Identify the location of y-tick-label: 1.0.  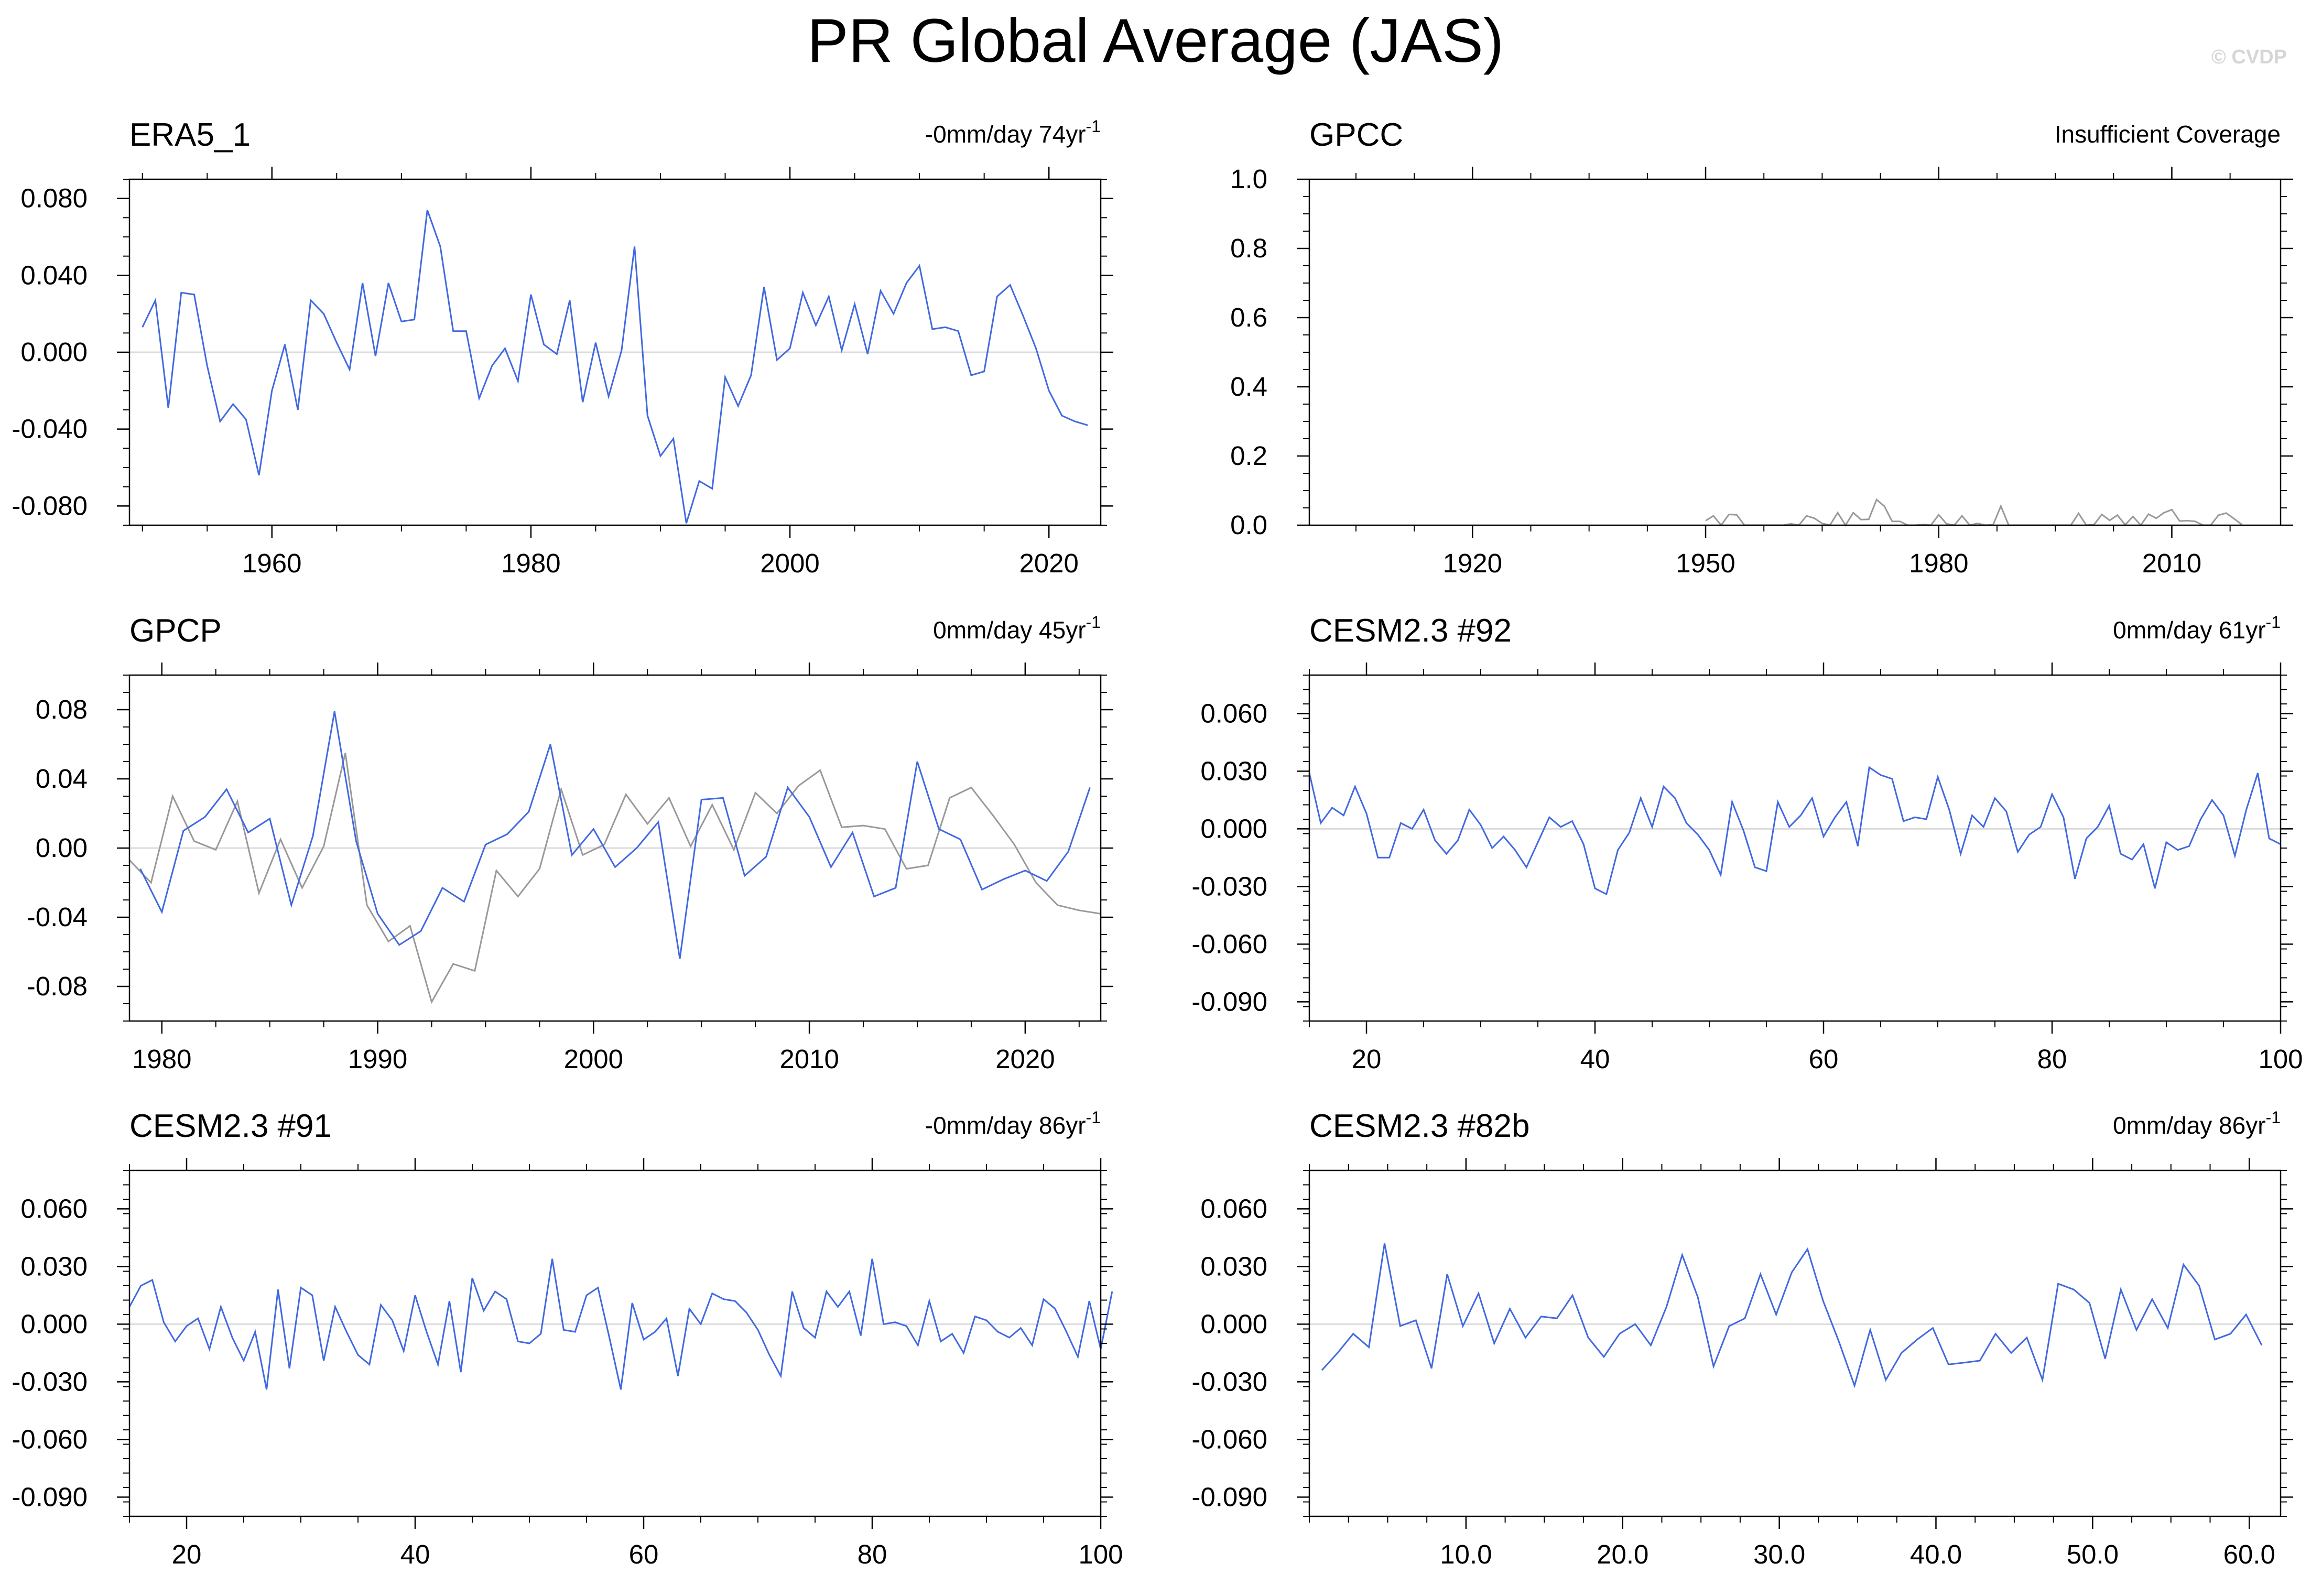
(1249, 179).